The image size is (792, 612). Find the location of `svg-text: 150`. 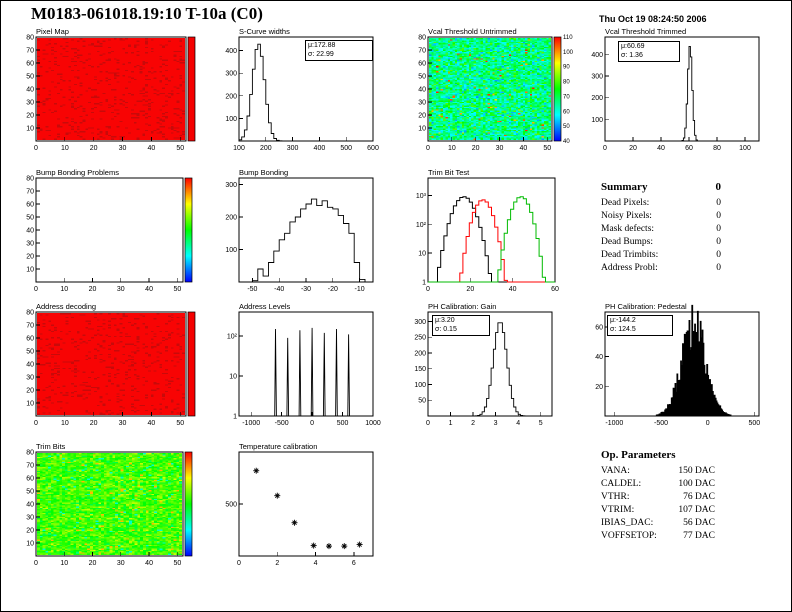

svg-text: 150 is located at coordinates (420, 369).